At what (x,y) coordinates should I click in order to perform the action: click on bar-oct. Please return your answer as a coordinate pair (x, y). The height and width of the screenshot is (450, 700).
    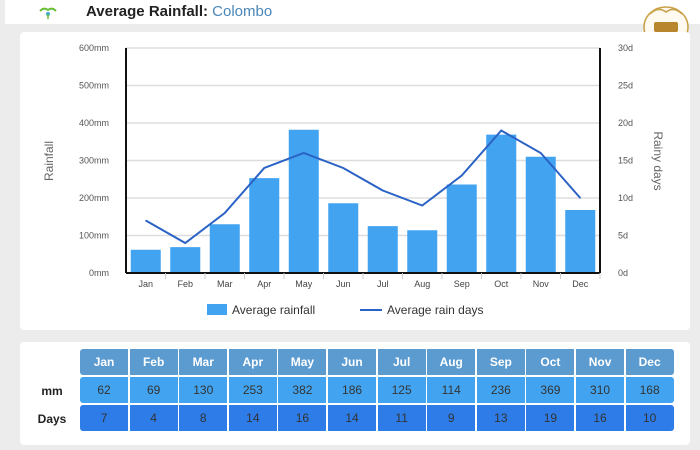
    Looking at the image, I should click on (501, 203).